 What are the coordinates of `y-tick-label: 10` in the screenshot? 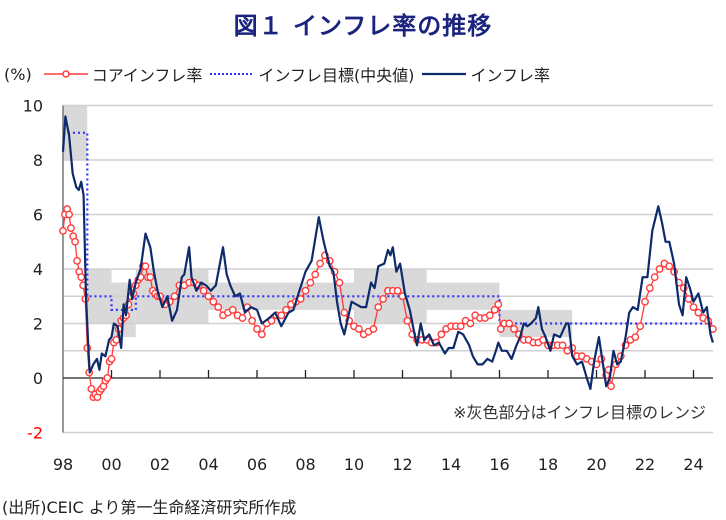 It's located at (33, 106).